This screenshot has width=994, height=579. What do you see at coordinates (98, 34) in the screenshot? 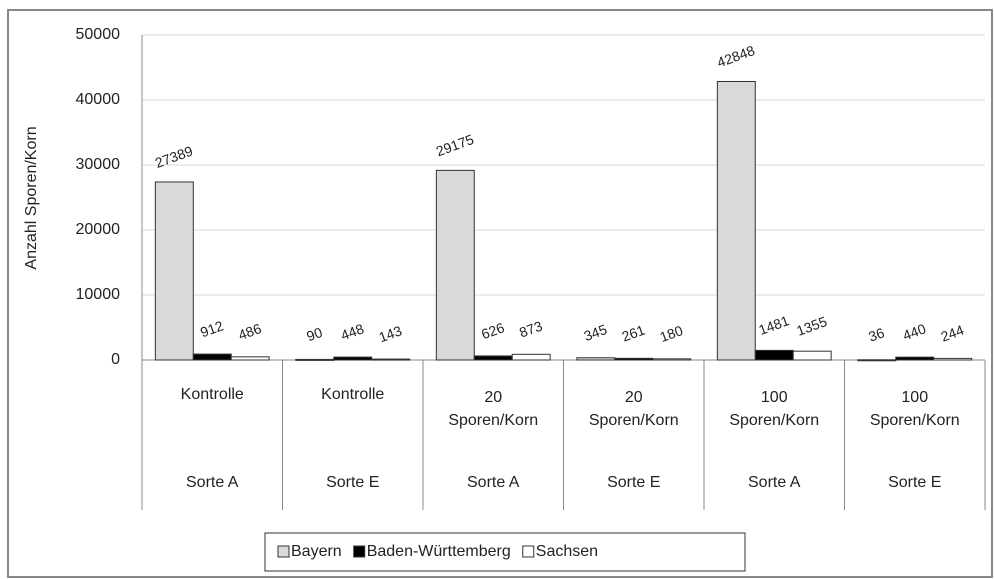
I see `y-tick-label: 50000` at bounding box center [98, 34].